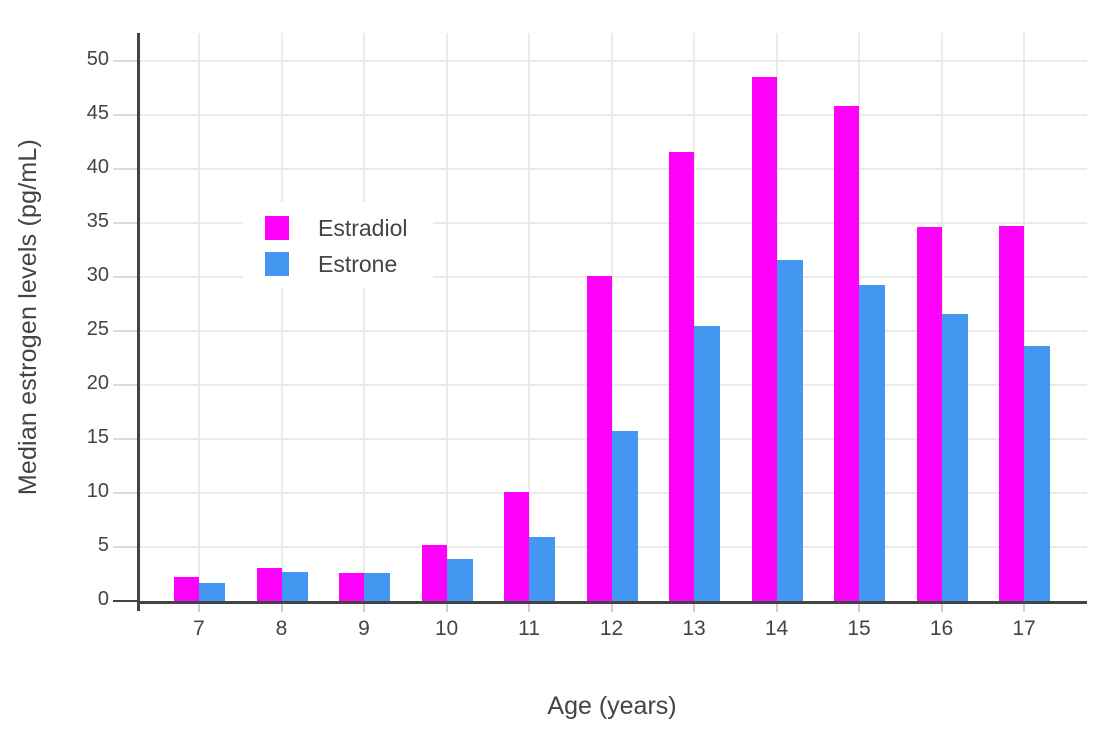 This screenshot has height=748, width=1112. Describe the element at coordinates (859, 628) in the screenshot. I see `x-tick-label-15: 15` at that location.